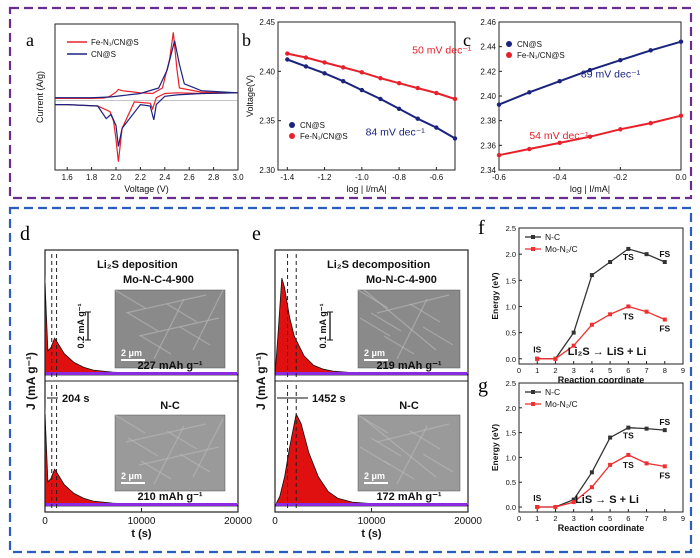  What do you see at coordinates (275, 521) in the screenshot?
I see `x-tick-label-e: 0` at bounding box center [275, 521].